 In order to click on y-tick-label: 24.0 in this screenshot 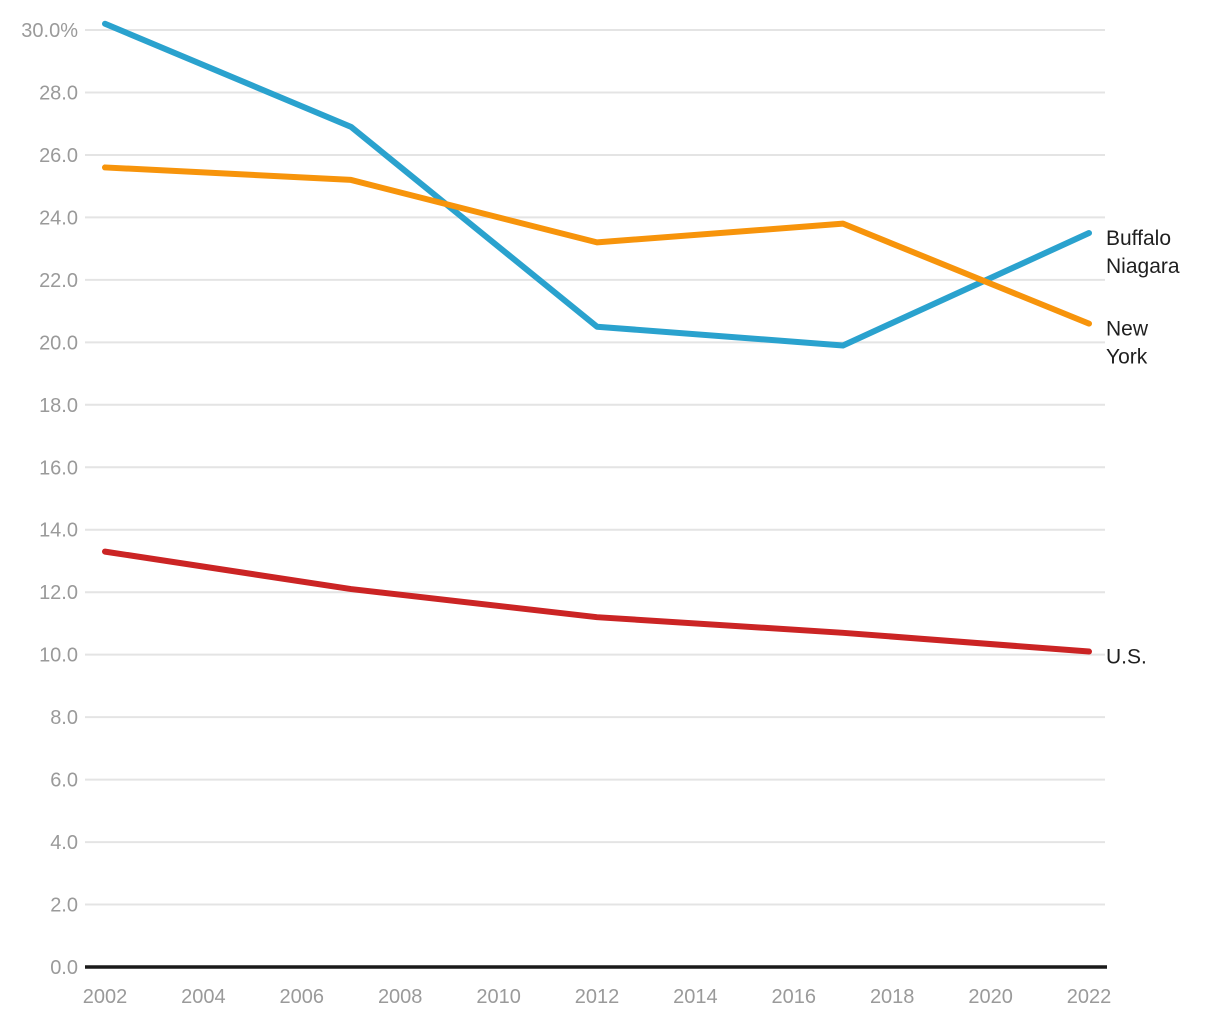, I will do `click(58, 218)`.